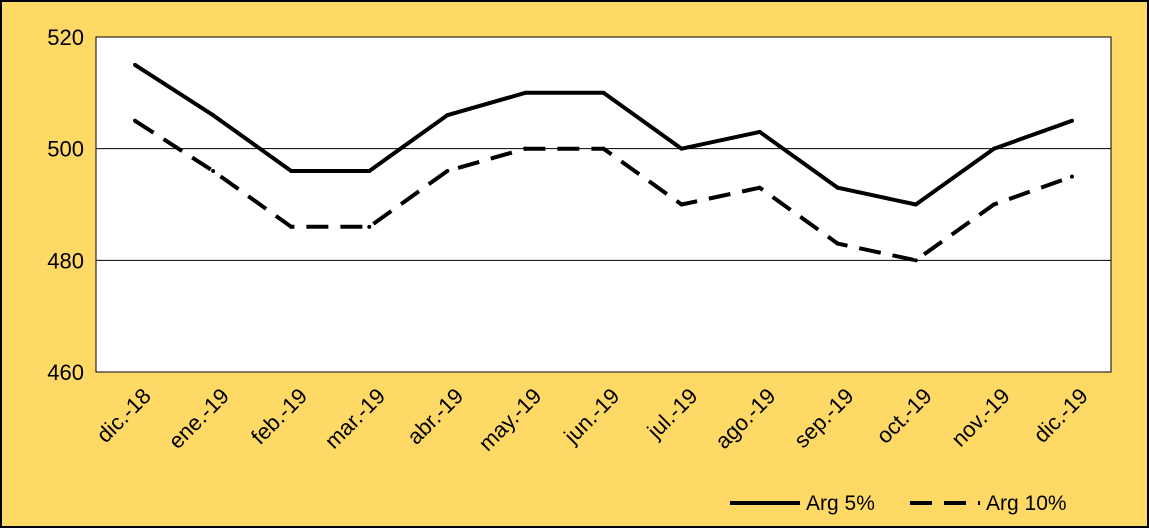 Image resolution: width=1149 pixels, height=528 pixels. Describe the element at coordinates (898, 503) in the screenshot. I see `legend: Arg 5% Arg 10%` at that location.